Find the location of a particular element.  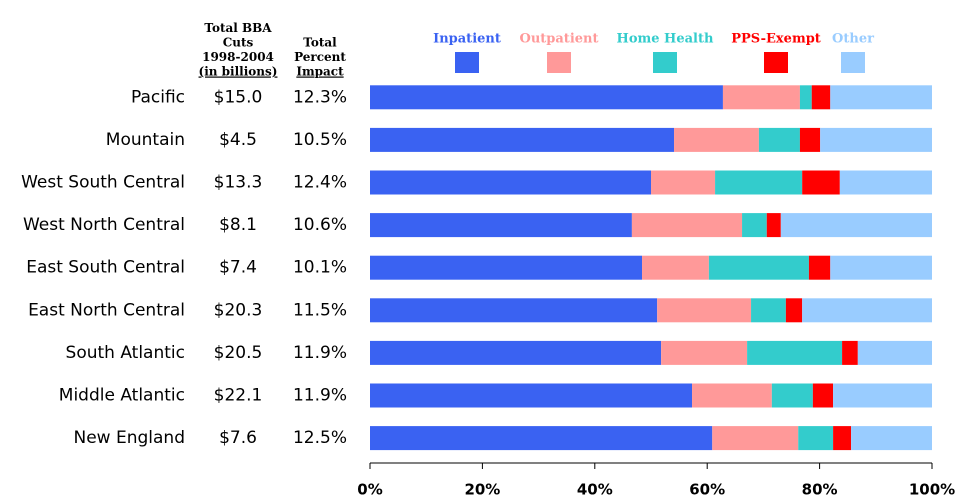

column-value: $20.3 is located at coordinates (238, 310).